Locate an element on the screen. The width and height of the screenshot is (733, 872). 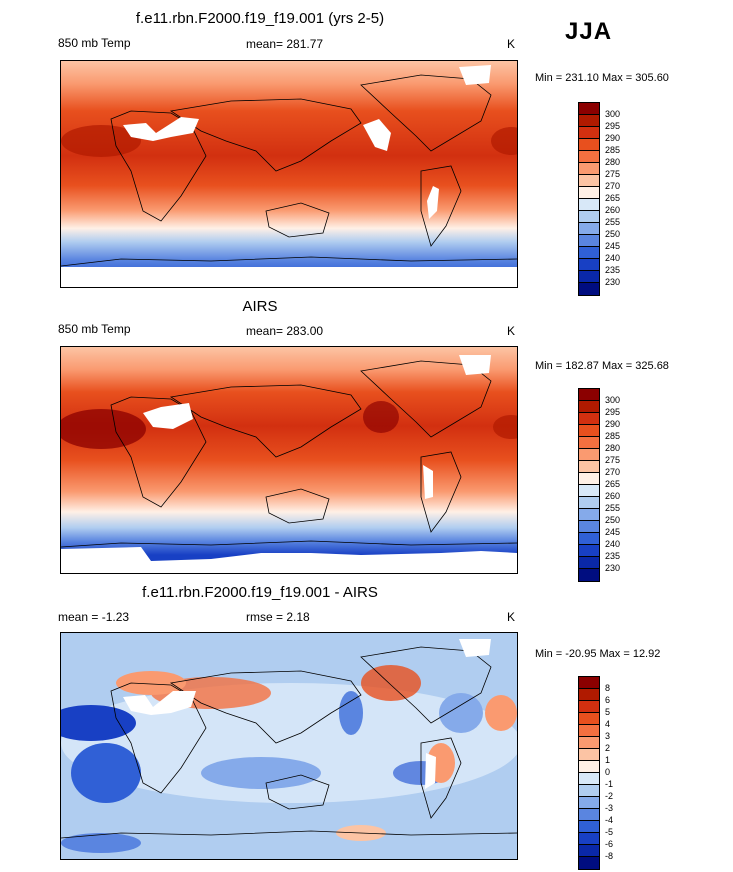
colorbar-label: -4 is located at coordinates (609, 820).